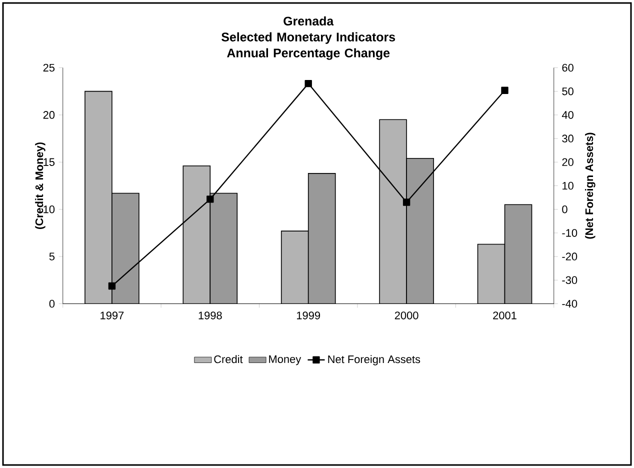 The height and width of the screenshot is (468, 634). I want to click on y2-axis-title: (Net Foreign Assets), so click(590, 185).